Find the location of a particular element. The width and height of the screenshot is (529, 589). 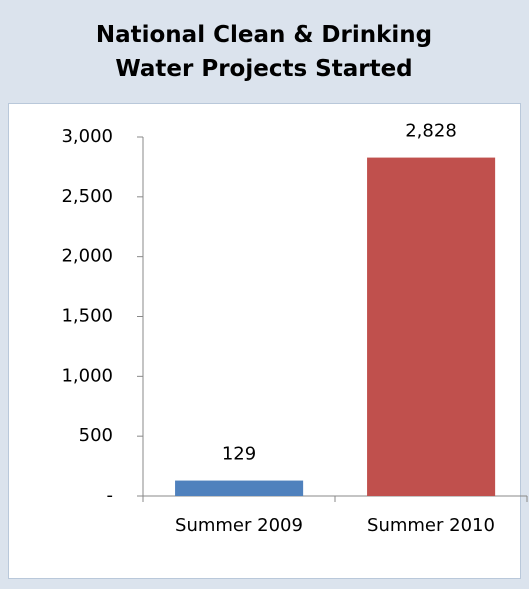

x-tick-label: Summer 2009 is located at coordinates (239, 525).